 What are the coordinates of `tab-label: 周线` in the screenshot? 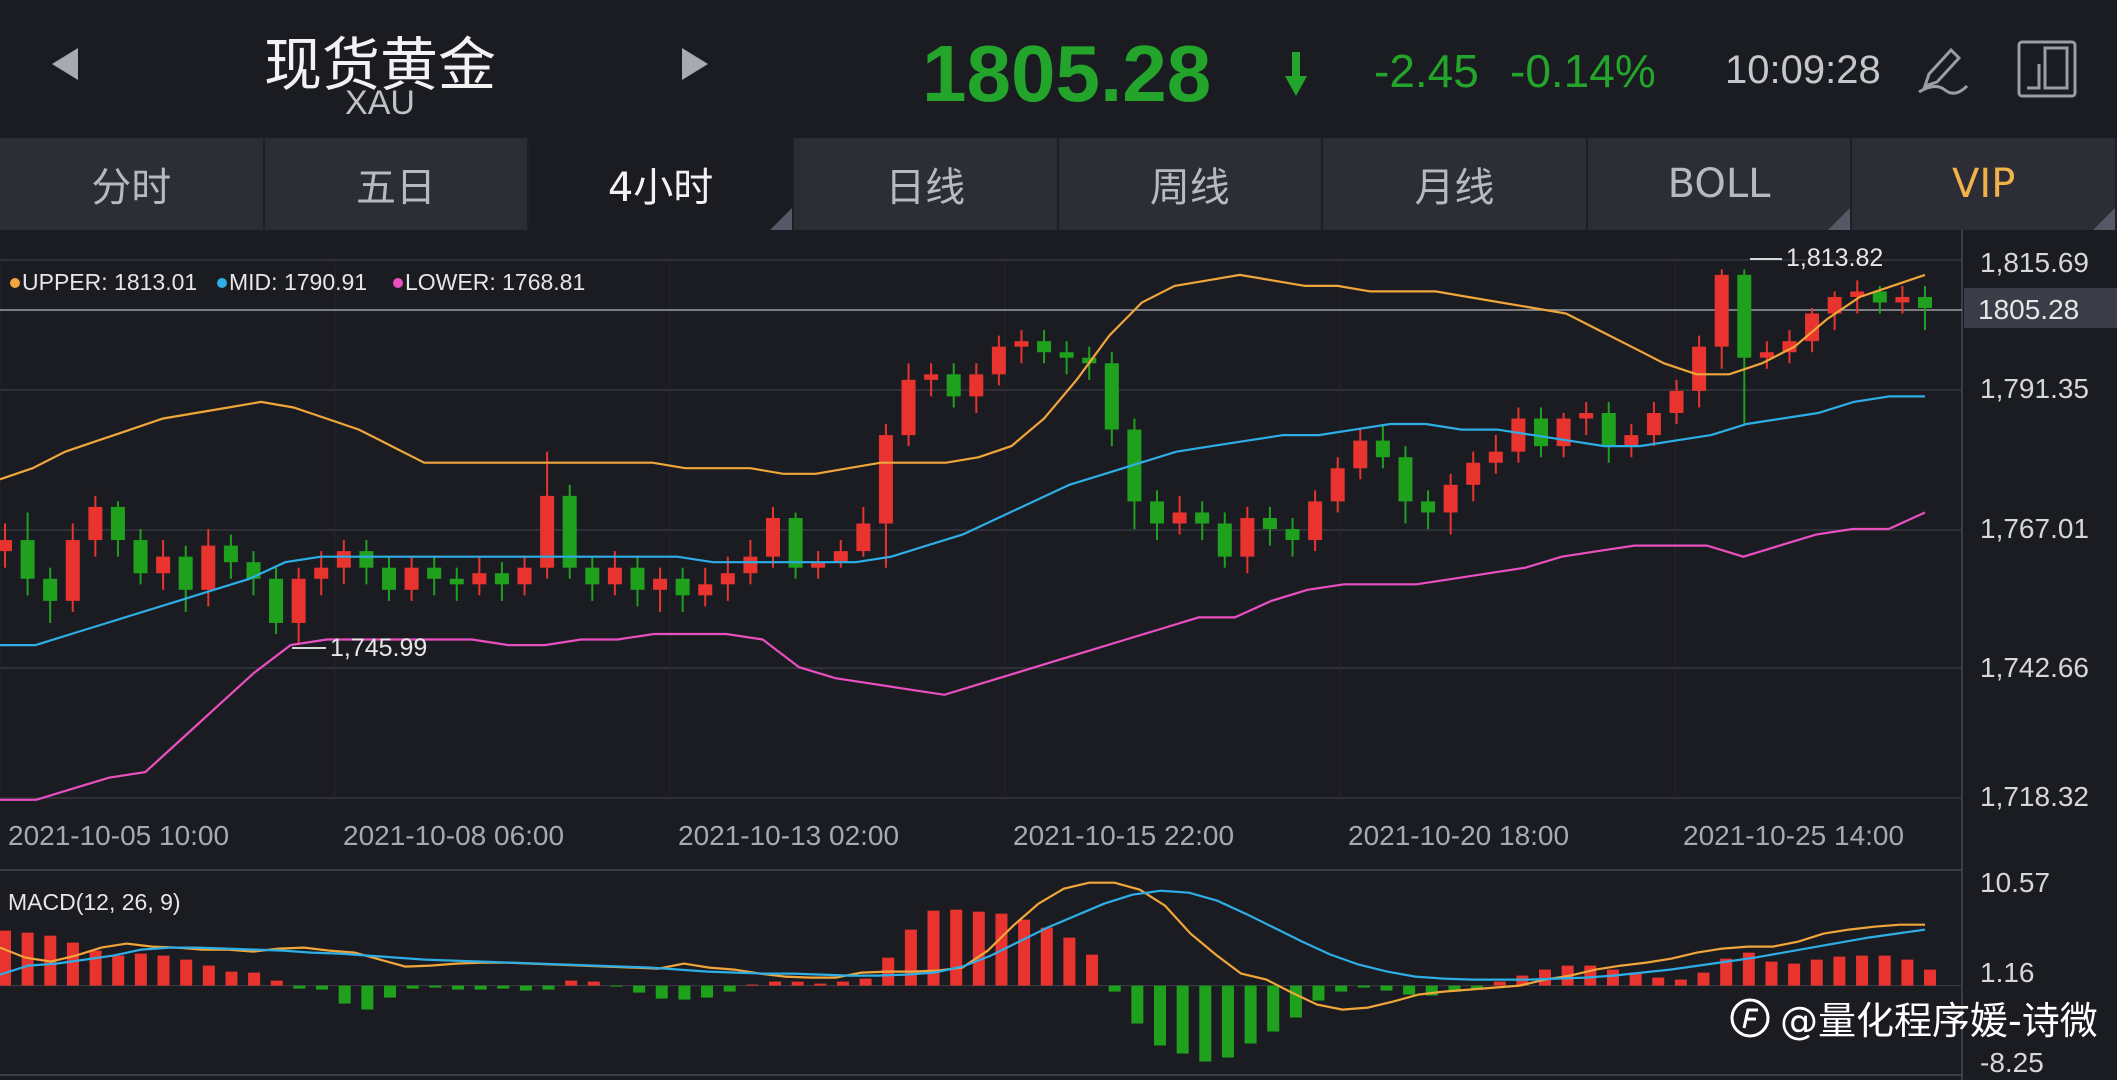 It's located at (1189, 188).